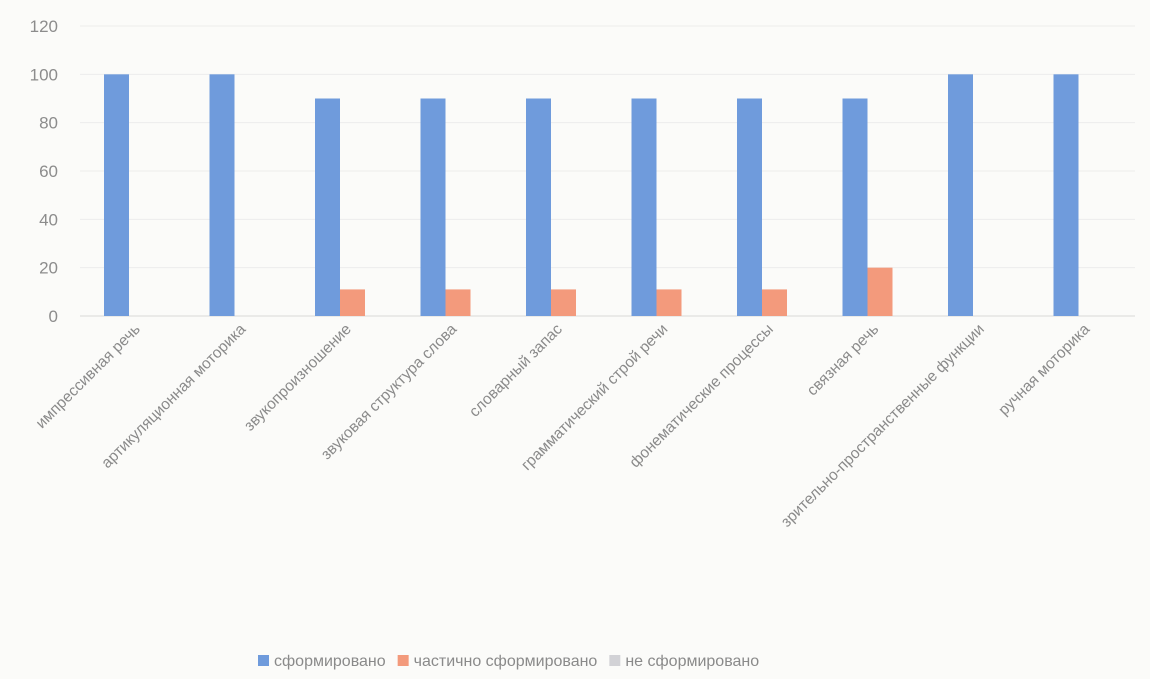 The height and width of the screenshot is (679, 1150). What do you see at coordinates (44, 26) in the screenshot?
I see `y-tick-label: 120` at bounding box center [44, 26].